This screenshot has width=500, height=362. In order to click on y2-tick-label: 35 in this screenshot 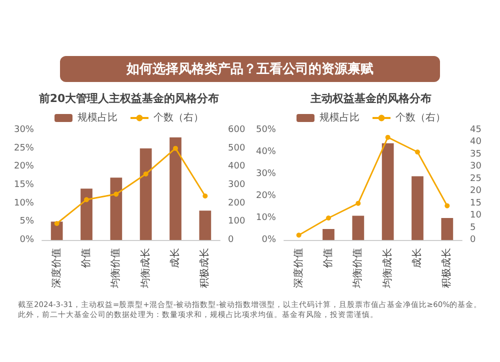, I will do `click(476, 154)`.